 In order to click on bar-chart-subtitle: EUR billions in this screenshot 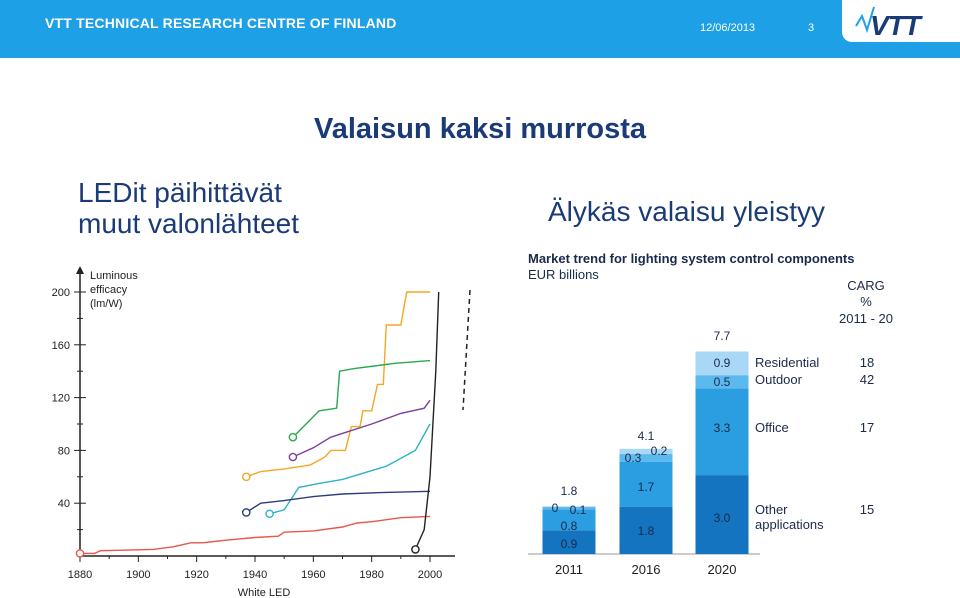, I will do `click(563, 274)`.